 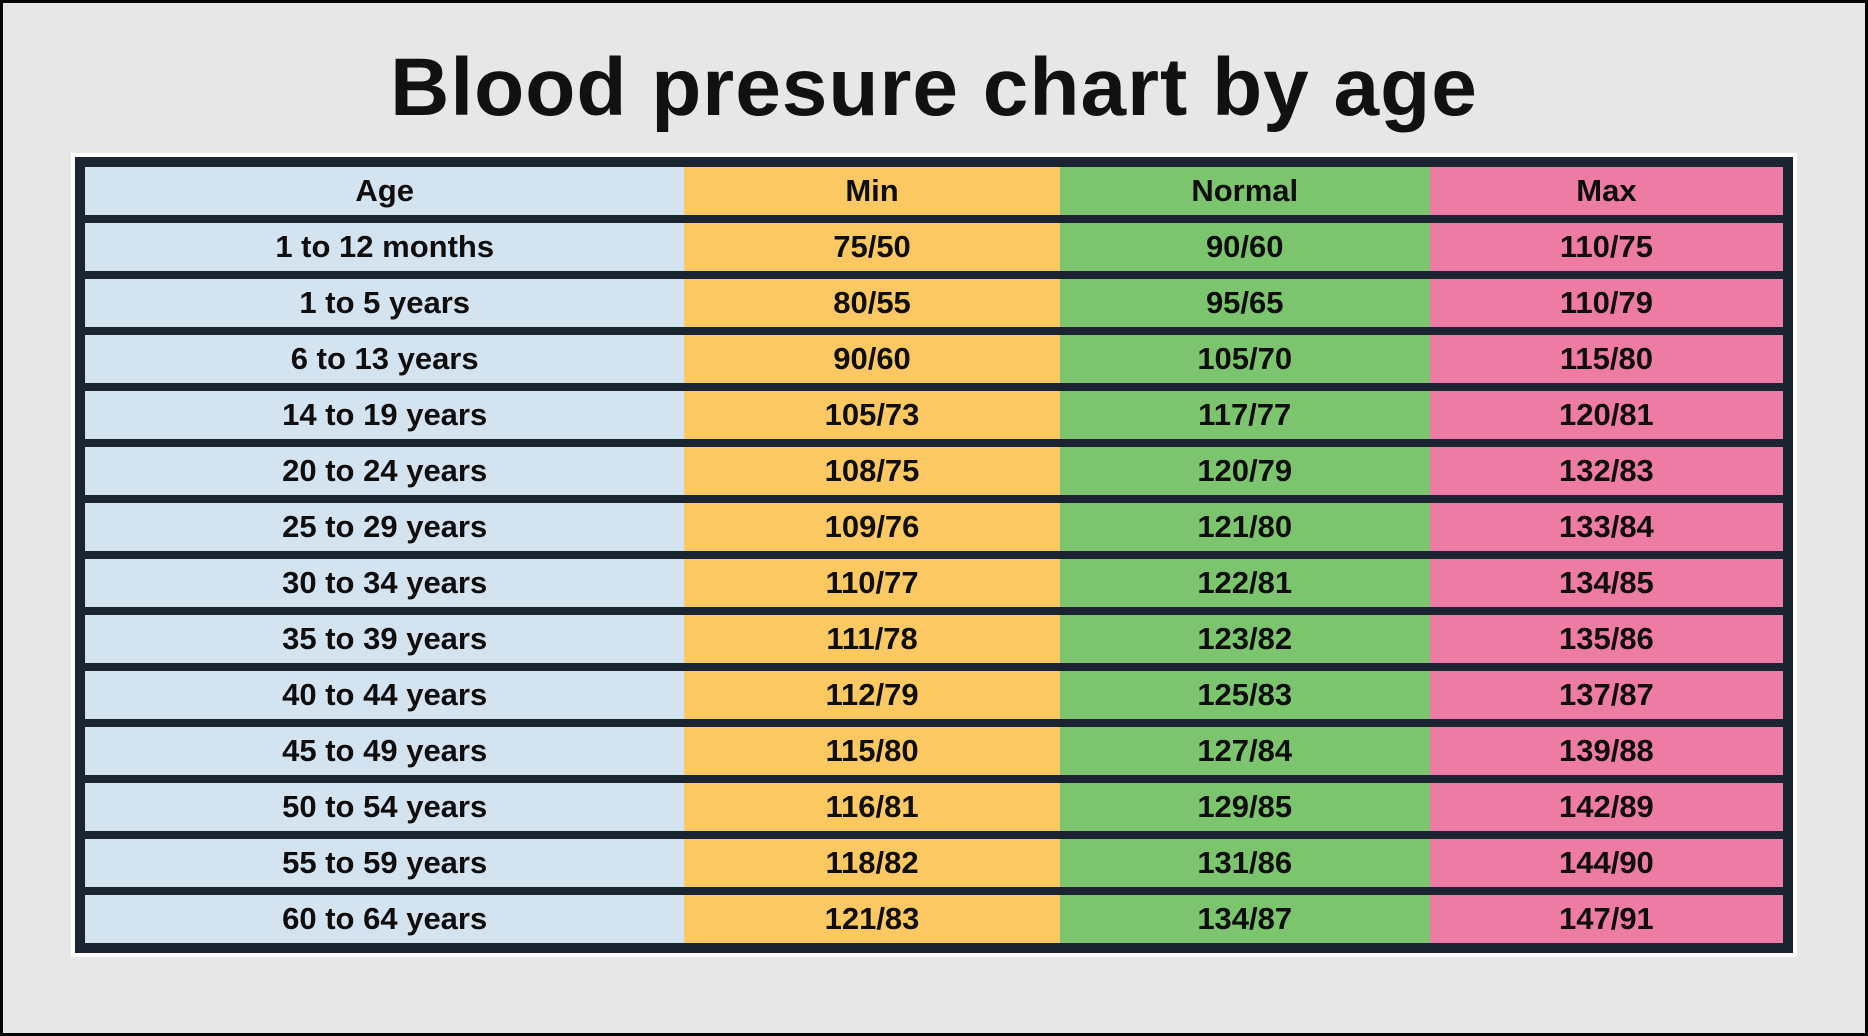 What do you see at coordinates (1608, 805) in the screenshot?
I see `value-cell: 142/89` at bounding box center [1608, 805].